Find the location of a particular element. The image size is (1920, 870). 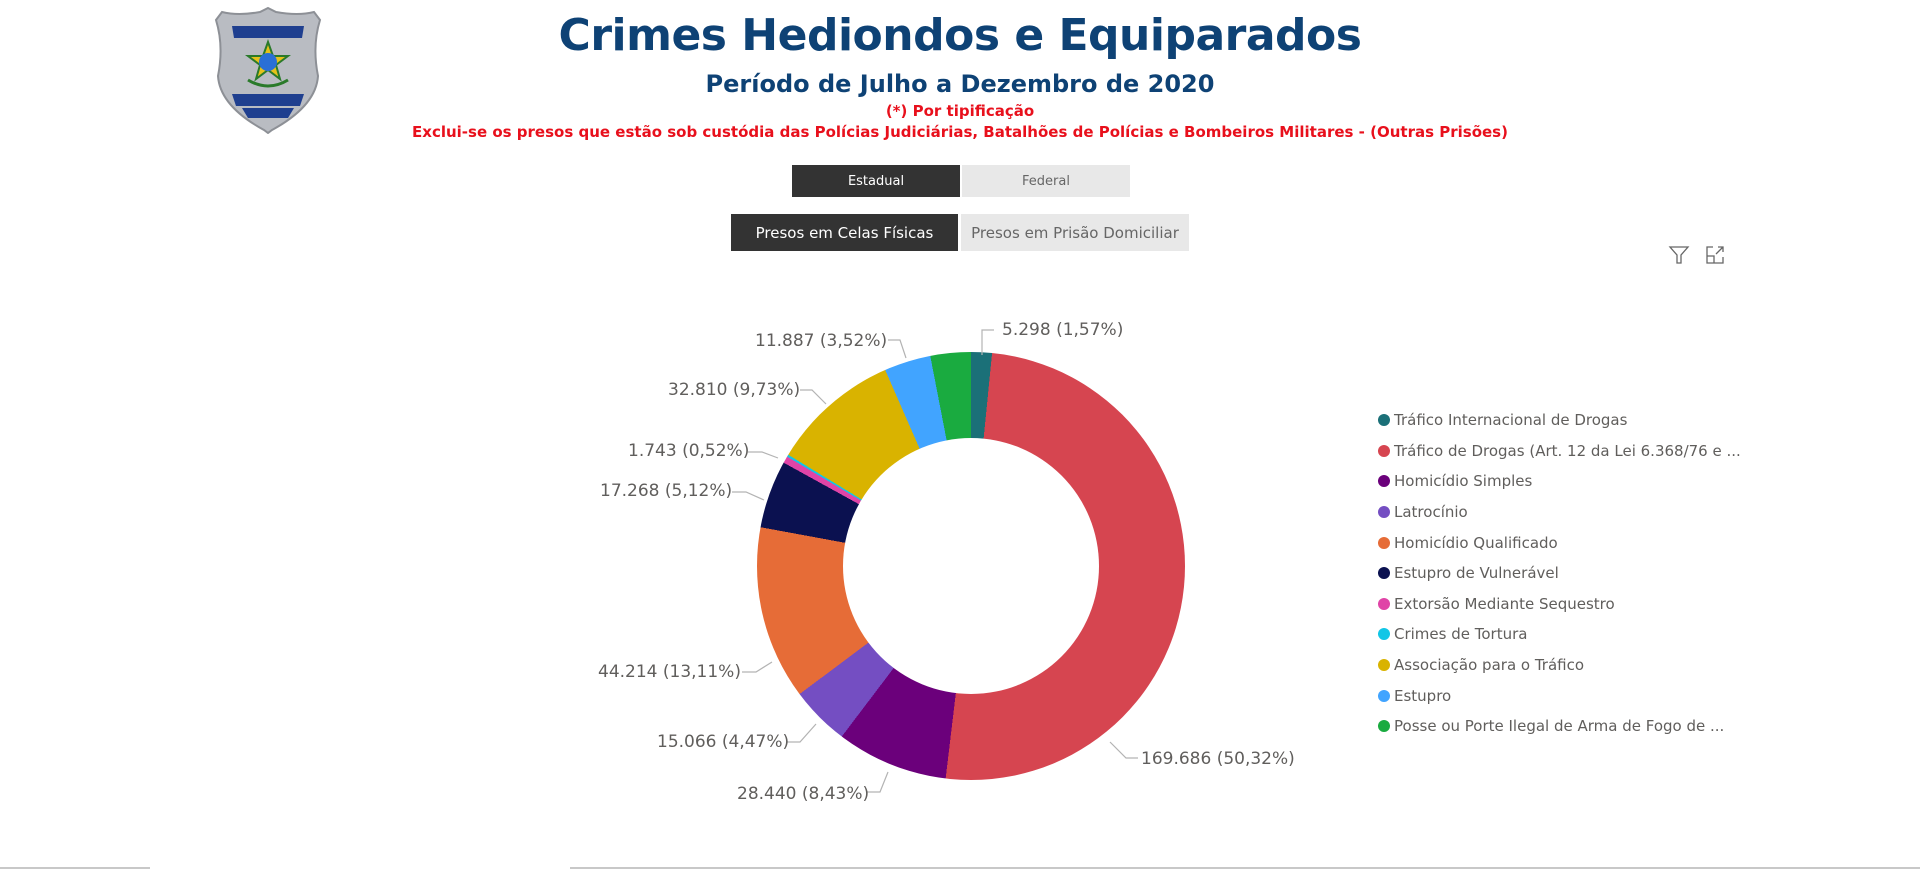

page-title: Crimes Hediondos e Equiparados is located at coordinates (960, 35).